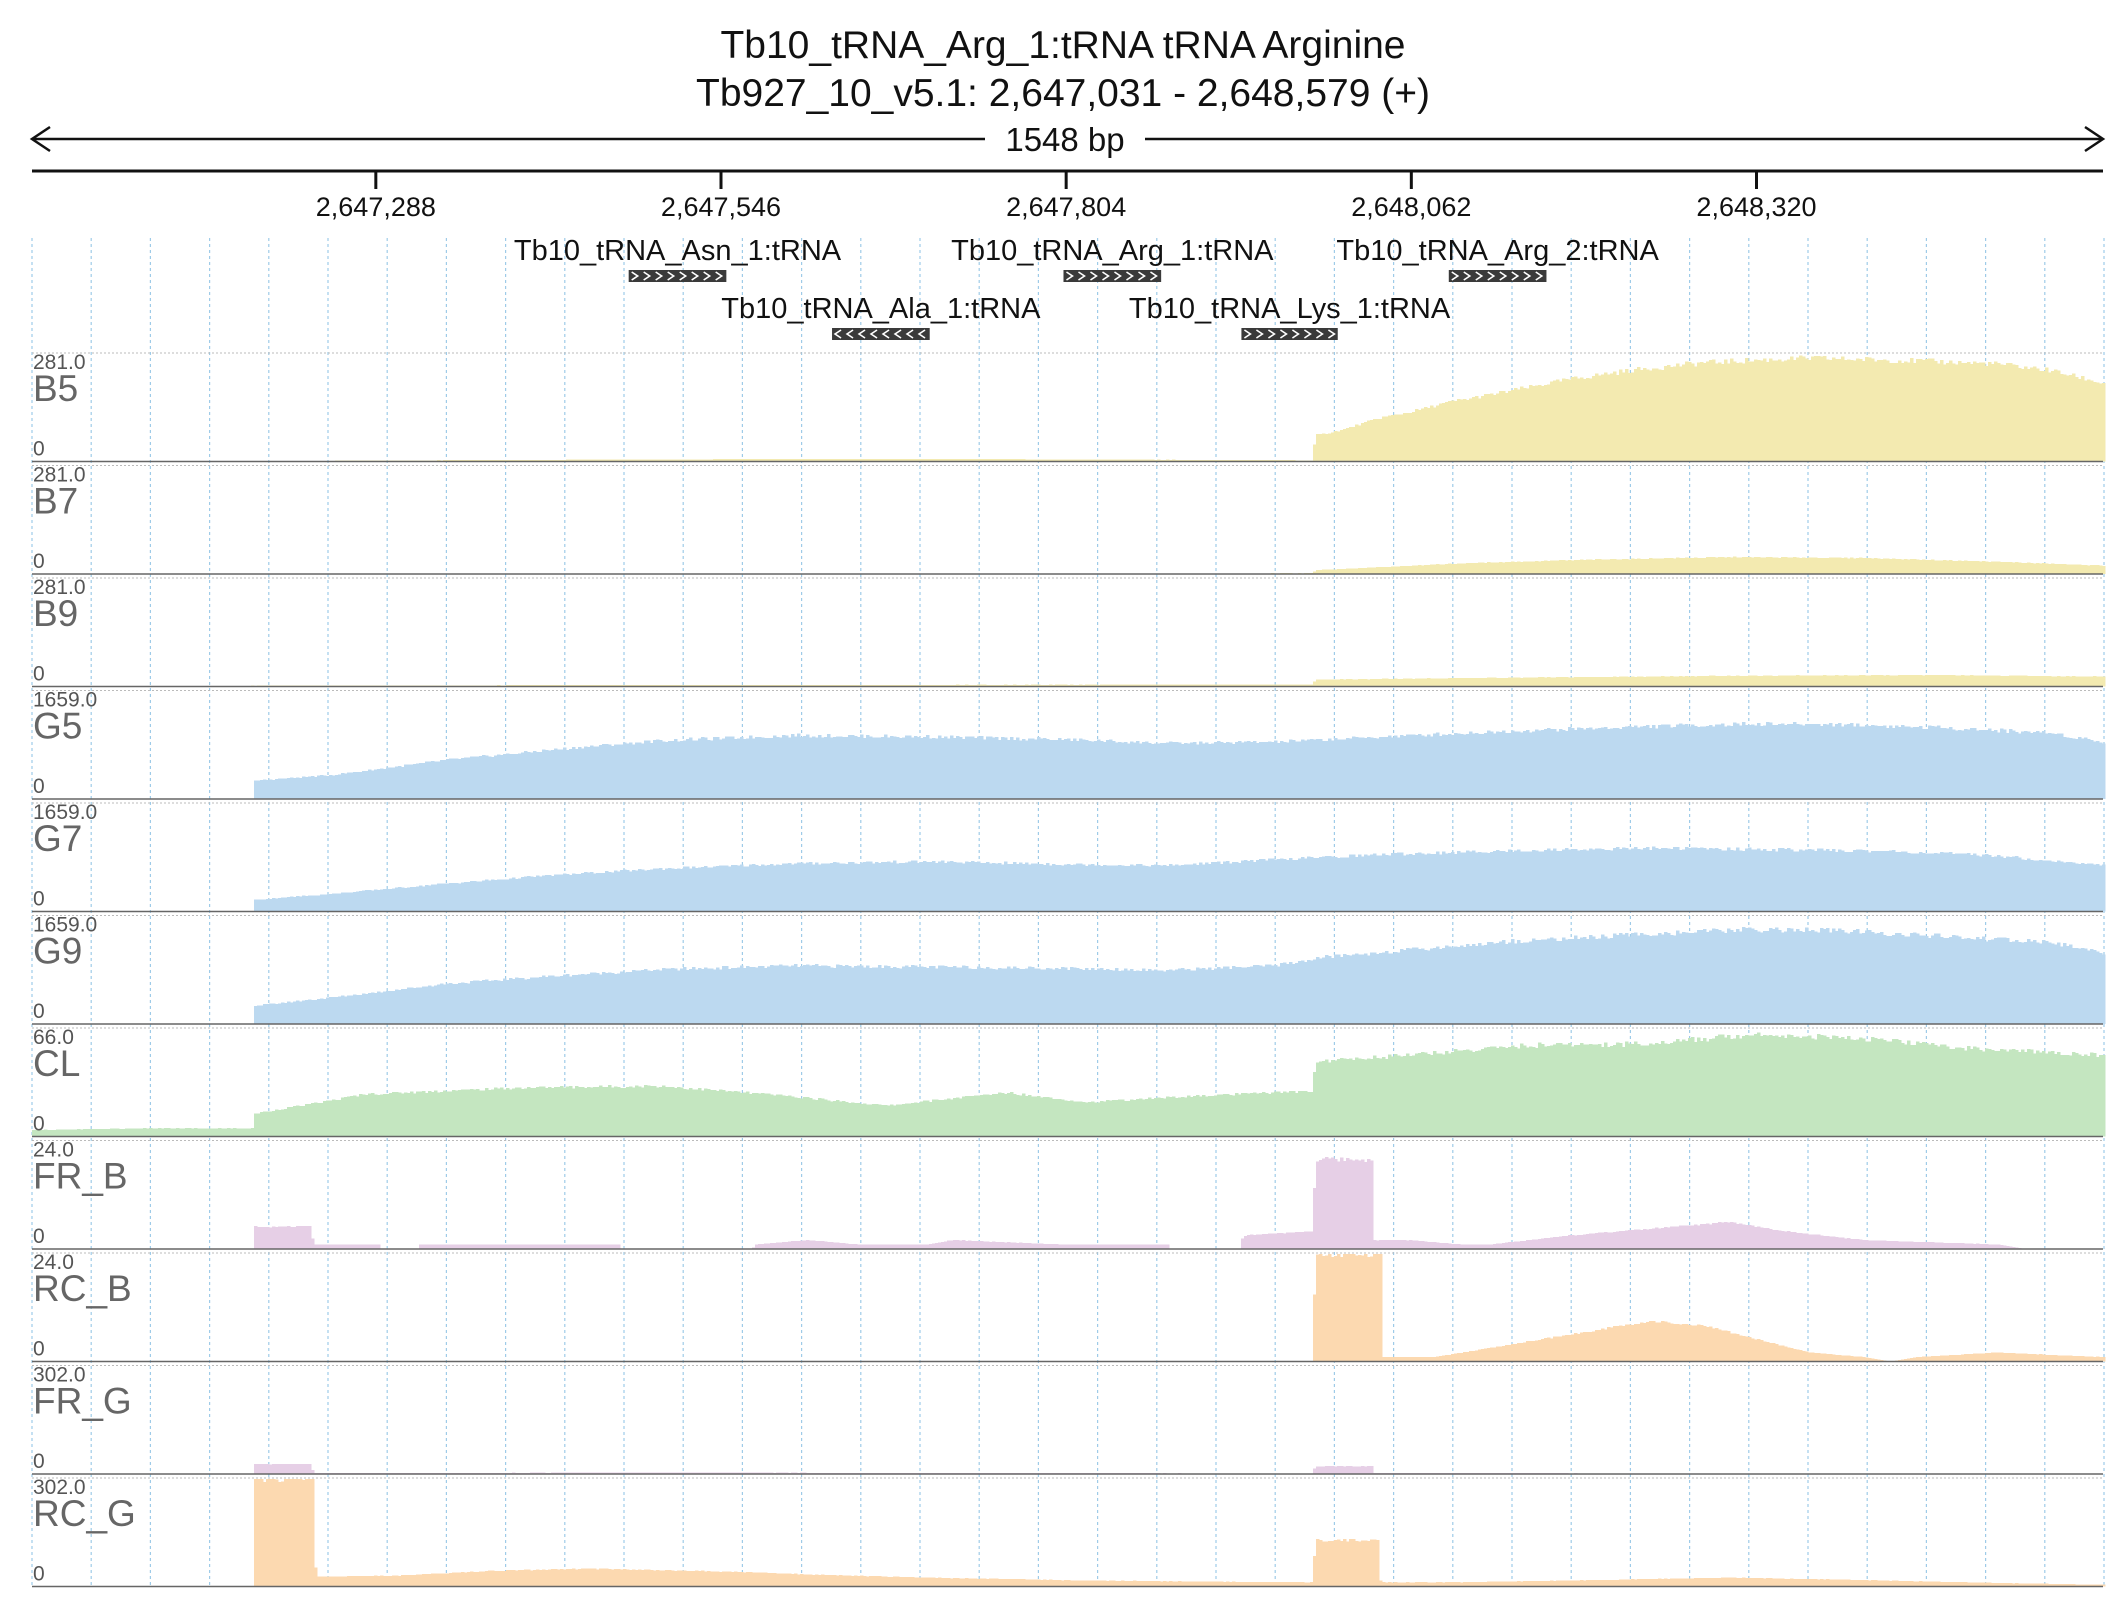 This screenshot has width=2126, height=1619. Describe the element at coordinates (65, 925) in the screenshot. I see `track-max-label: 1659.0` at that location.